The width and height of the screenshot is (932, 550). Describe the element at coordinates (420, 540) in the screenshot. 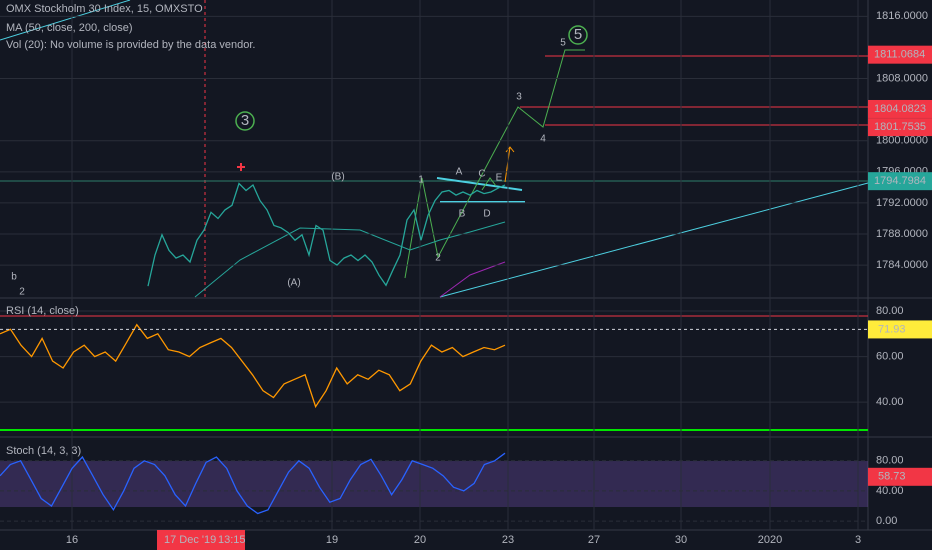

I see `x-tick-label: 20` at that location.